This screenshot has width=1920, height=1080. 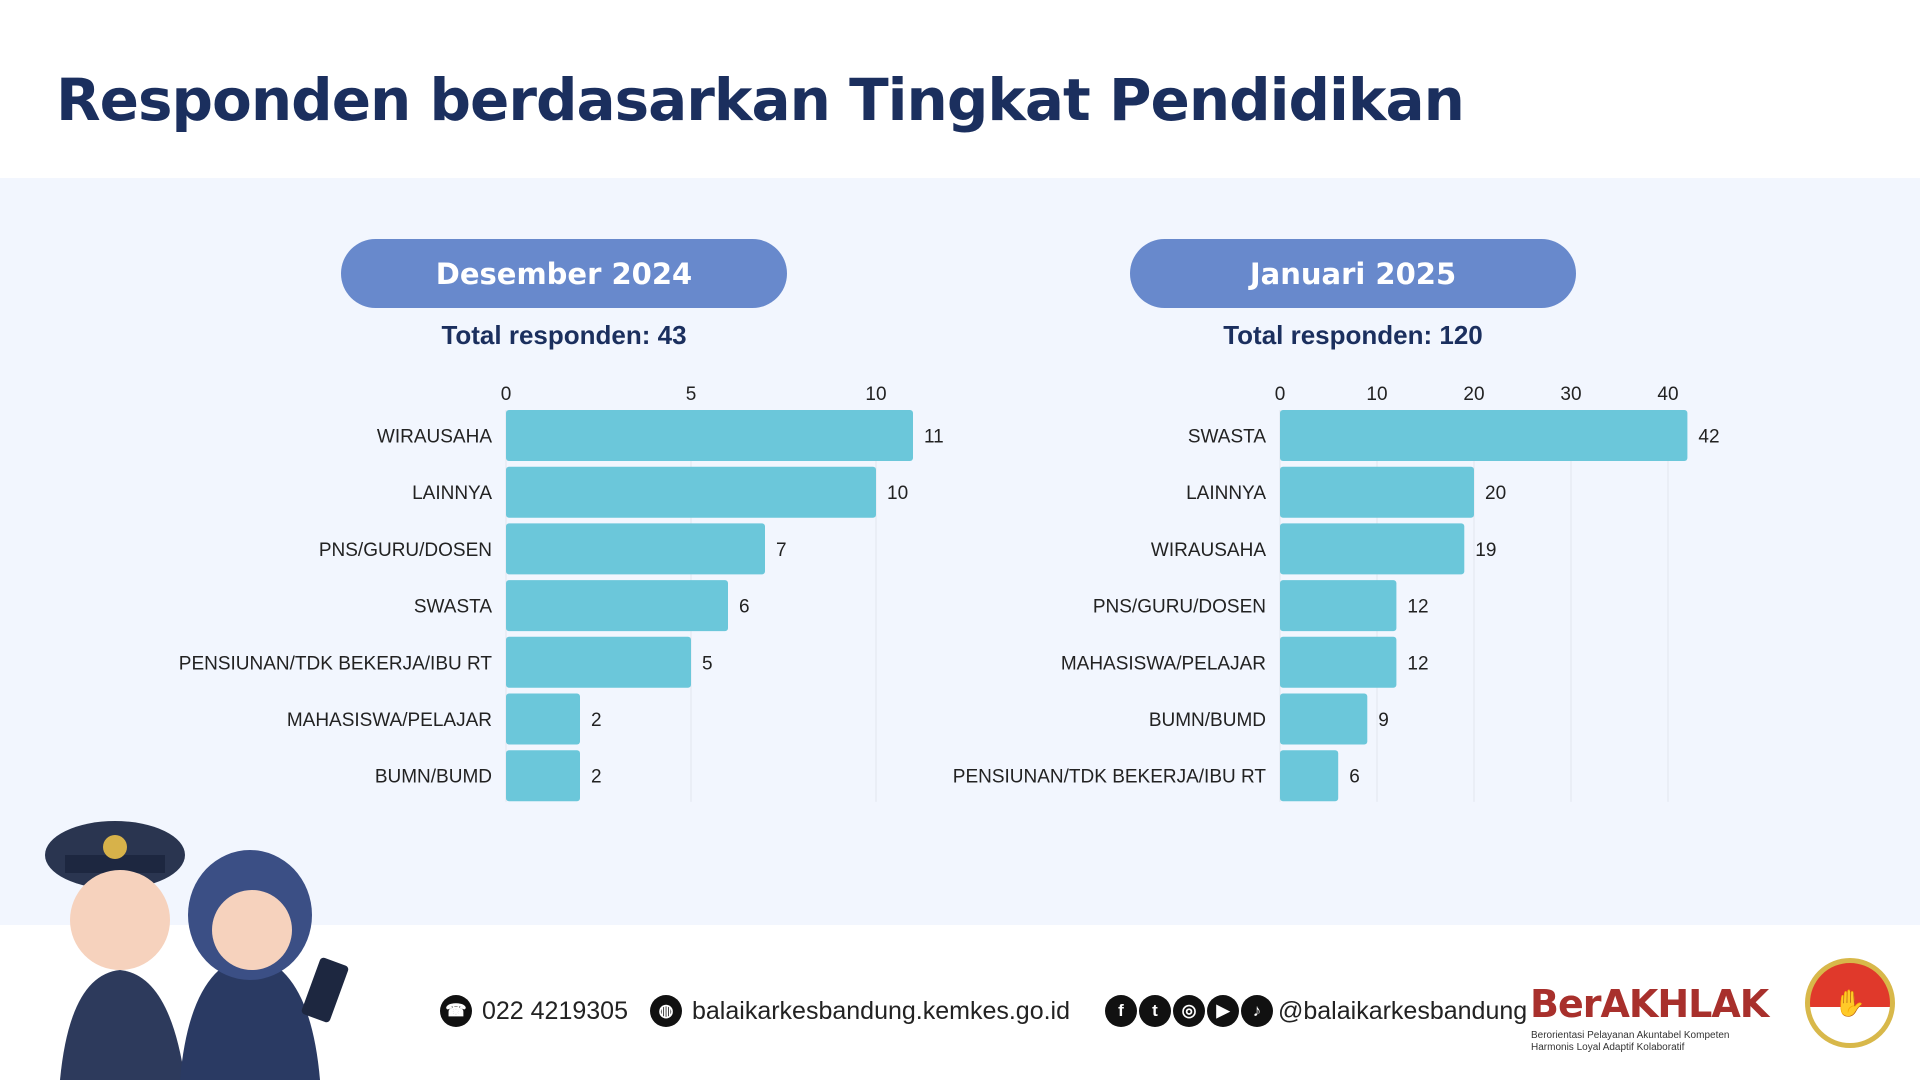 I want to click on footer-phone: 022 4219305, so click(x=555, y=1011).